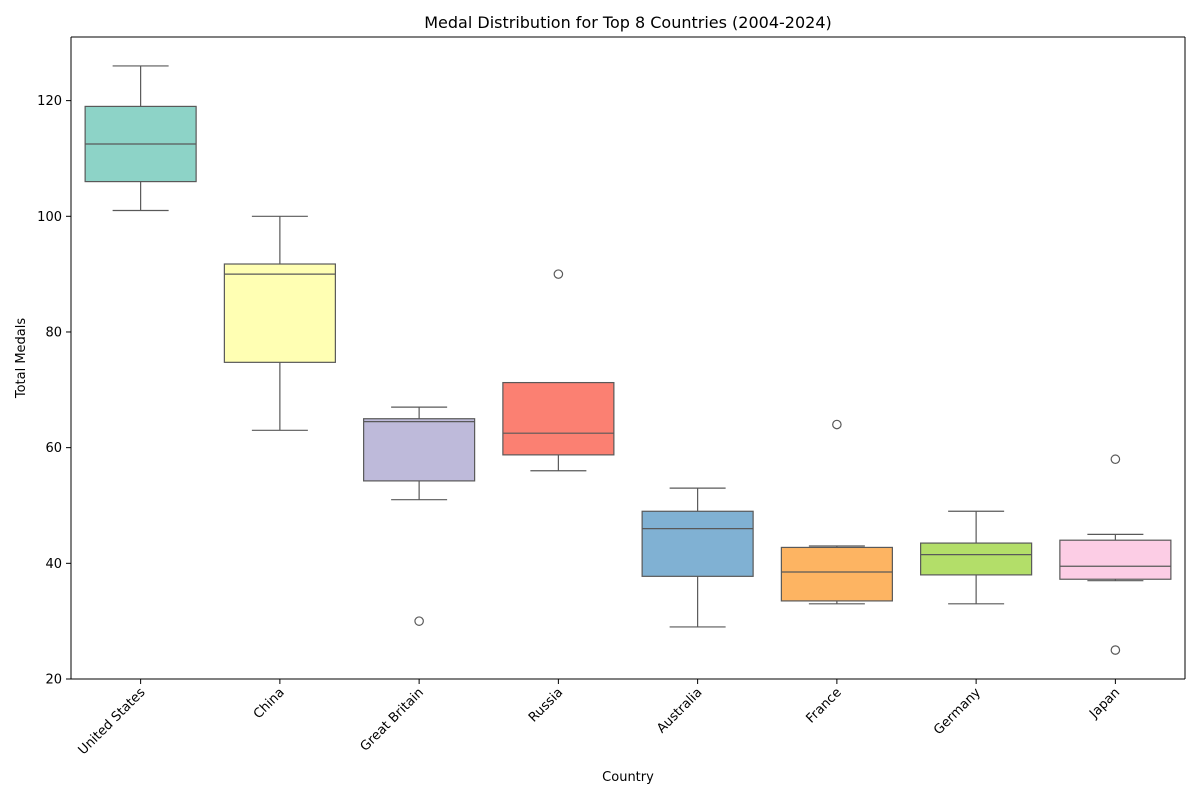  What do you see at coordinates (546, 705) in the screenshot?
I see `x-tick-label-russia: Russia` at bounding box center [546, 705].